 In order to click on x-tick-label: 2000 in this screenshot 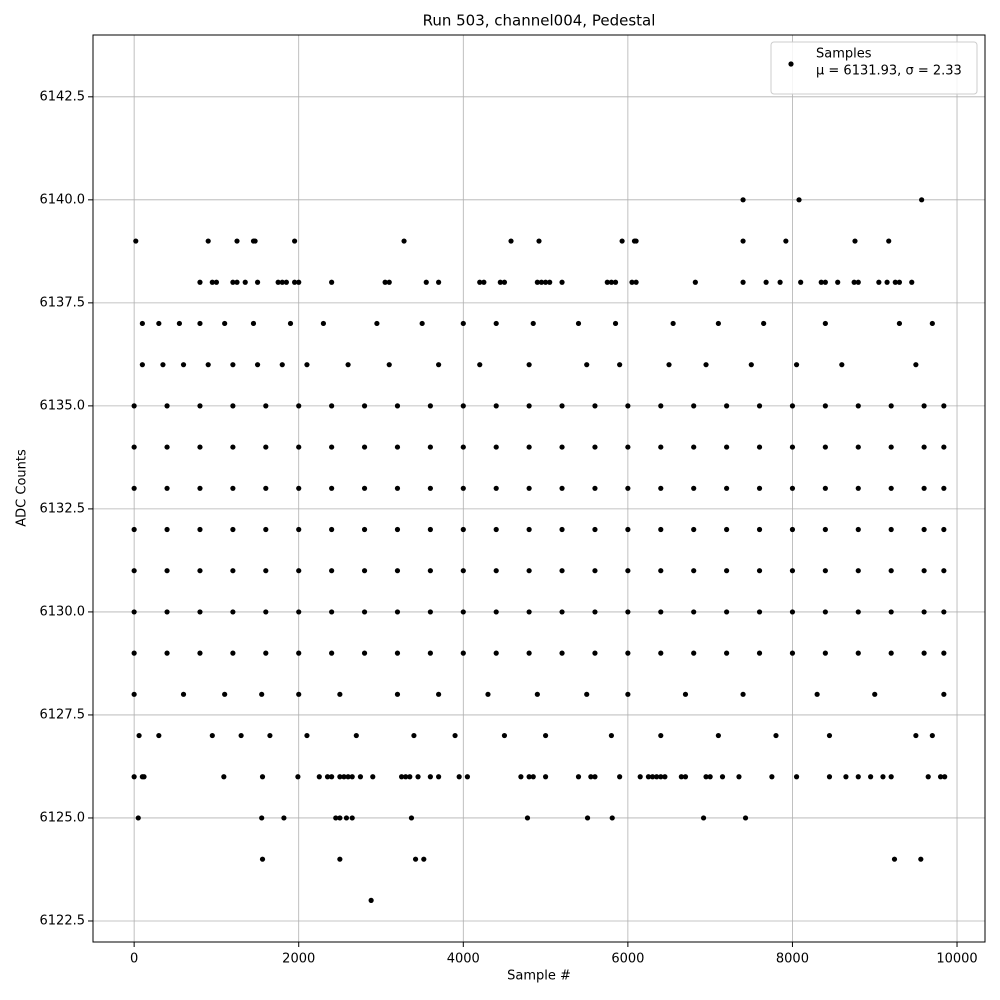, I will do `click(298, 959)`.